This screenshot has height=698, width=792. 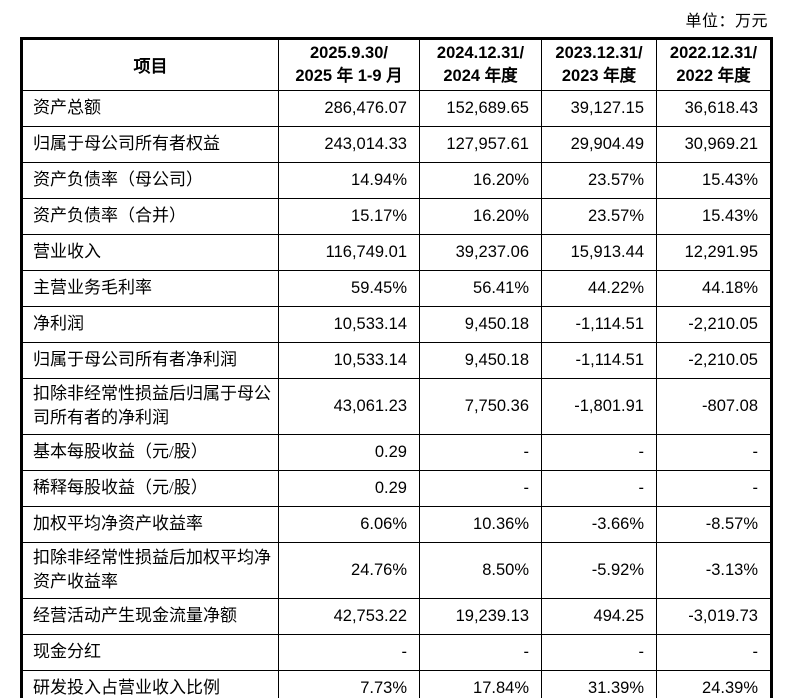 I want to click on cell-value: 14.94%, so click(x=349, y=180).